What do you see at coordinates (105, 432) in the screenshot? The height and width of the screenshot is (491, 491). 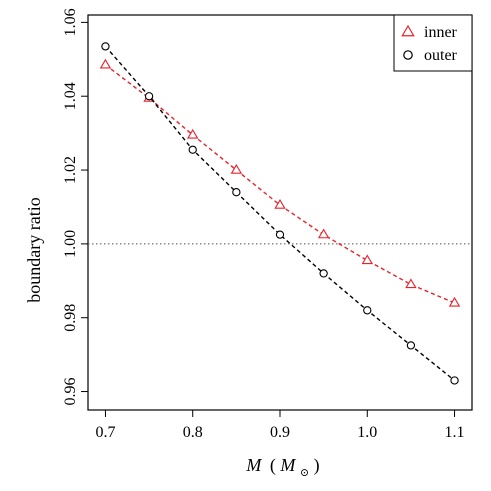 I see `x-tick-label: 0.7` at bounding box center [105, 432].